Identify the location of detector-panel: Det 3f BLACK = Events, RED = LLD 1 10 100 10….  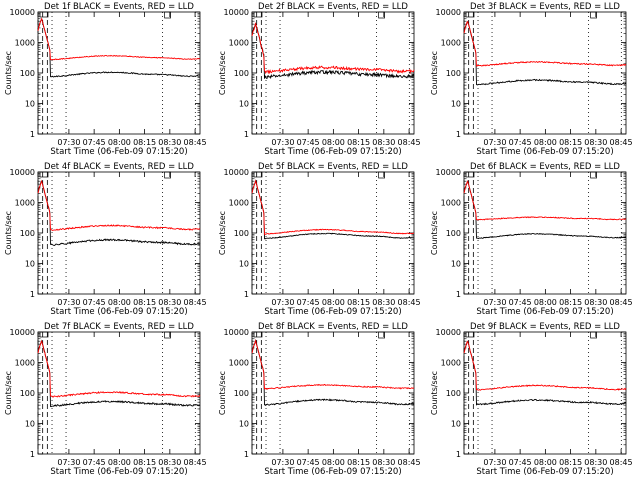
(531, 79).